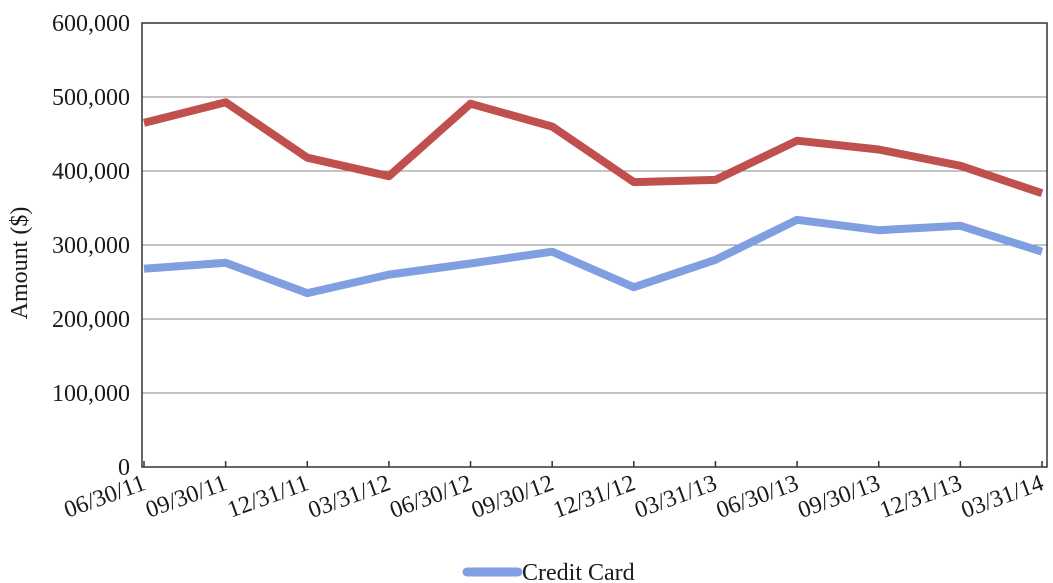 This screenshot has width=1053, height=583. I want to click on x-tick-label: 03/31/14, so click(1002, 497).